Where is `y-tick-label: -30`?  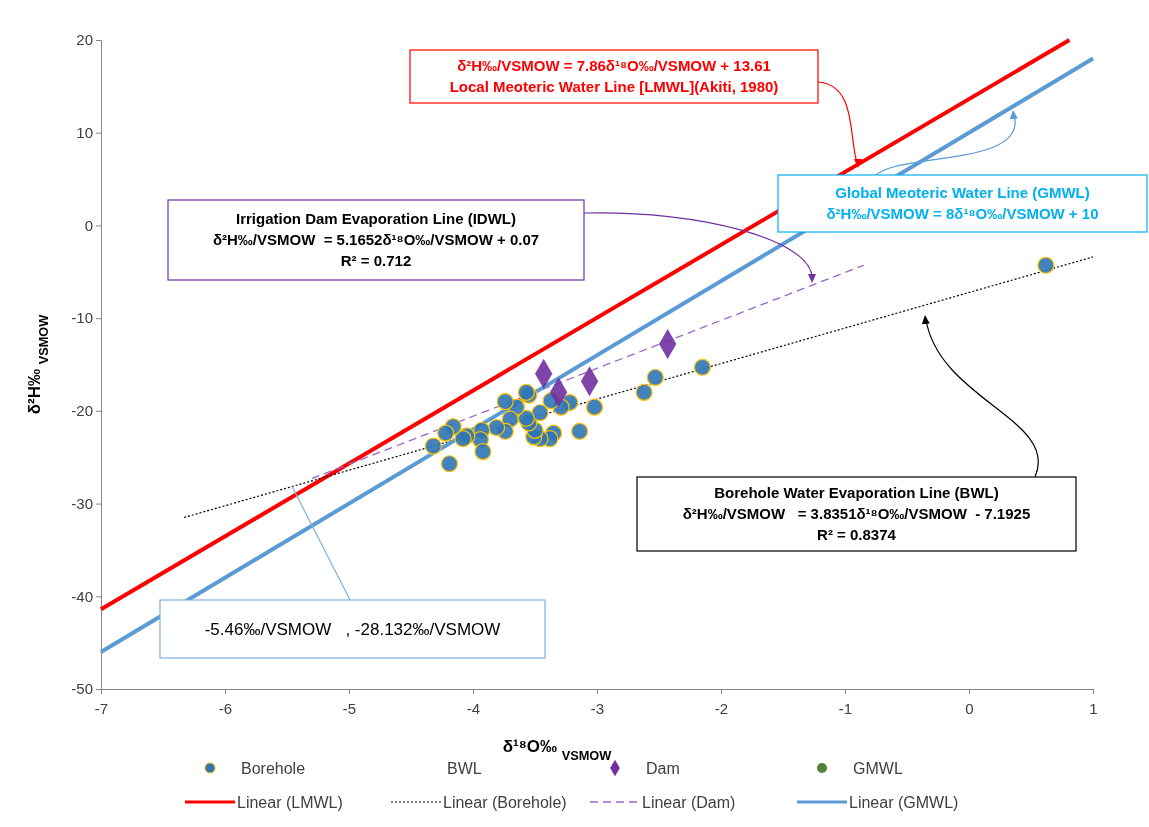
y-tick-label: -30 is located at coordinates (82, 503).